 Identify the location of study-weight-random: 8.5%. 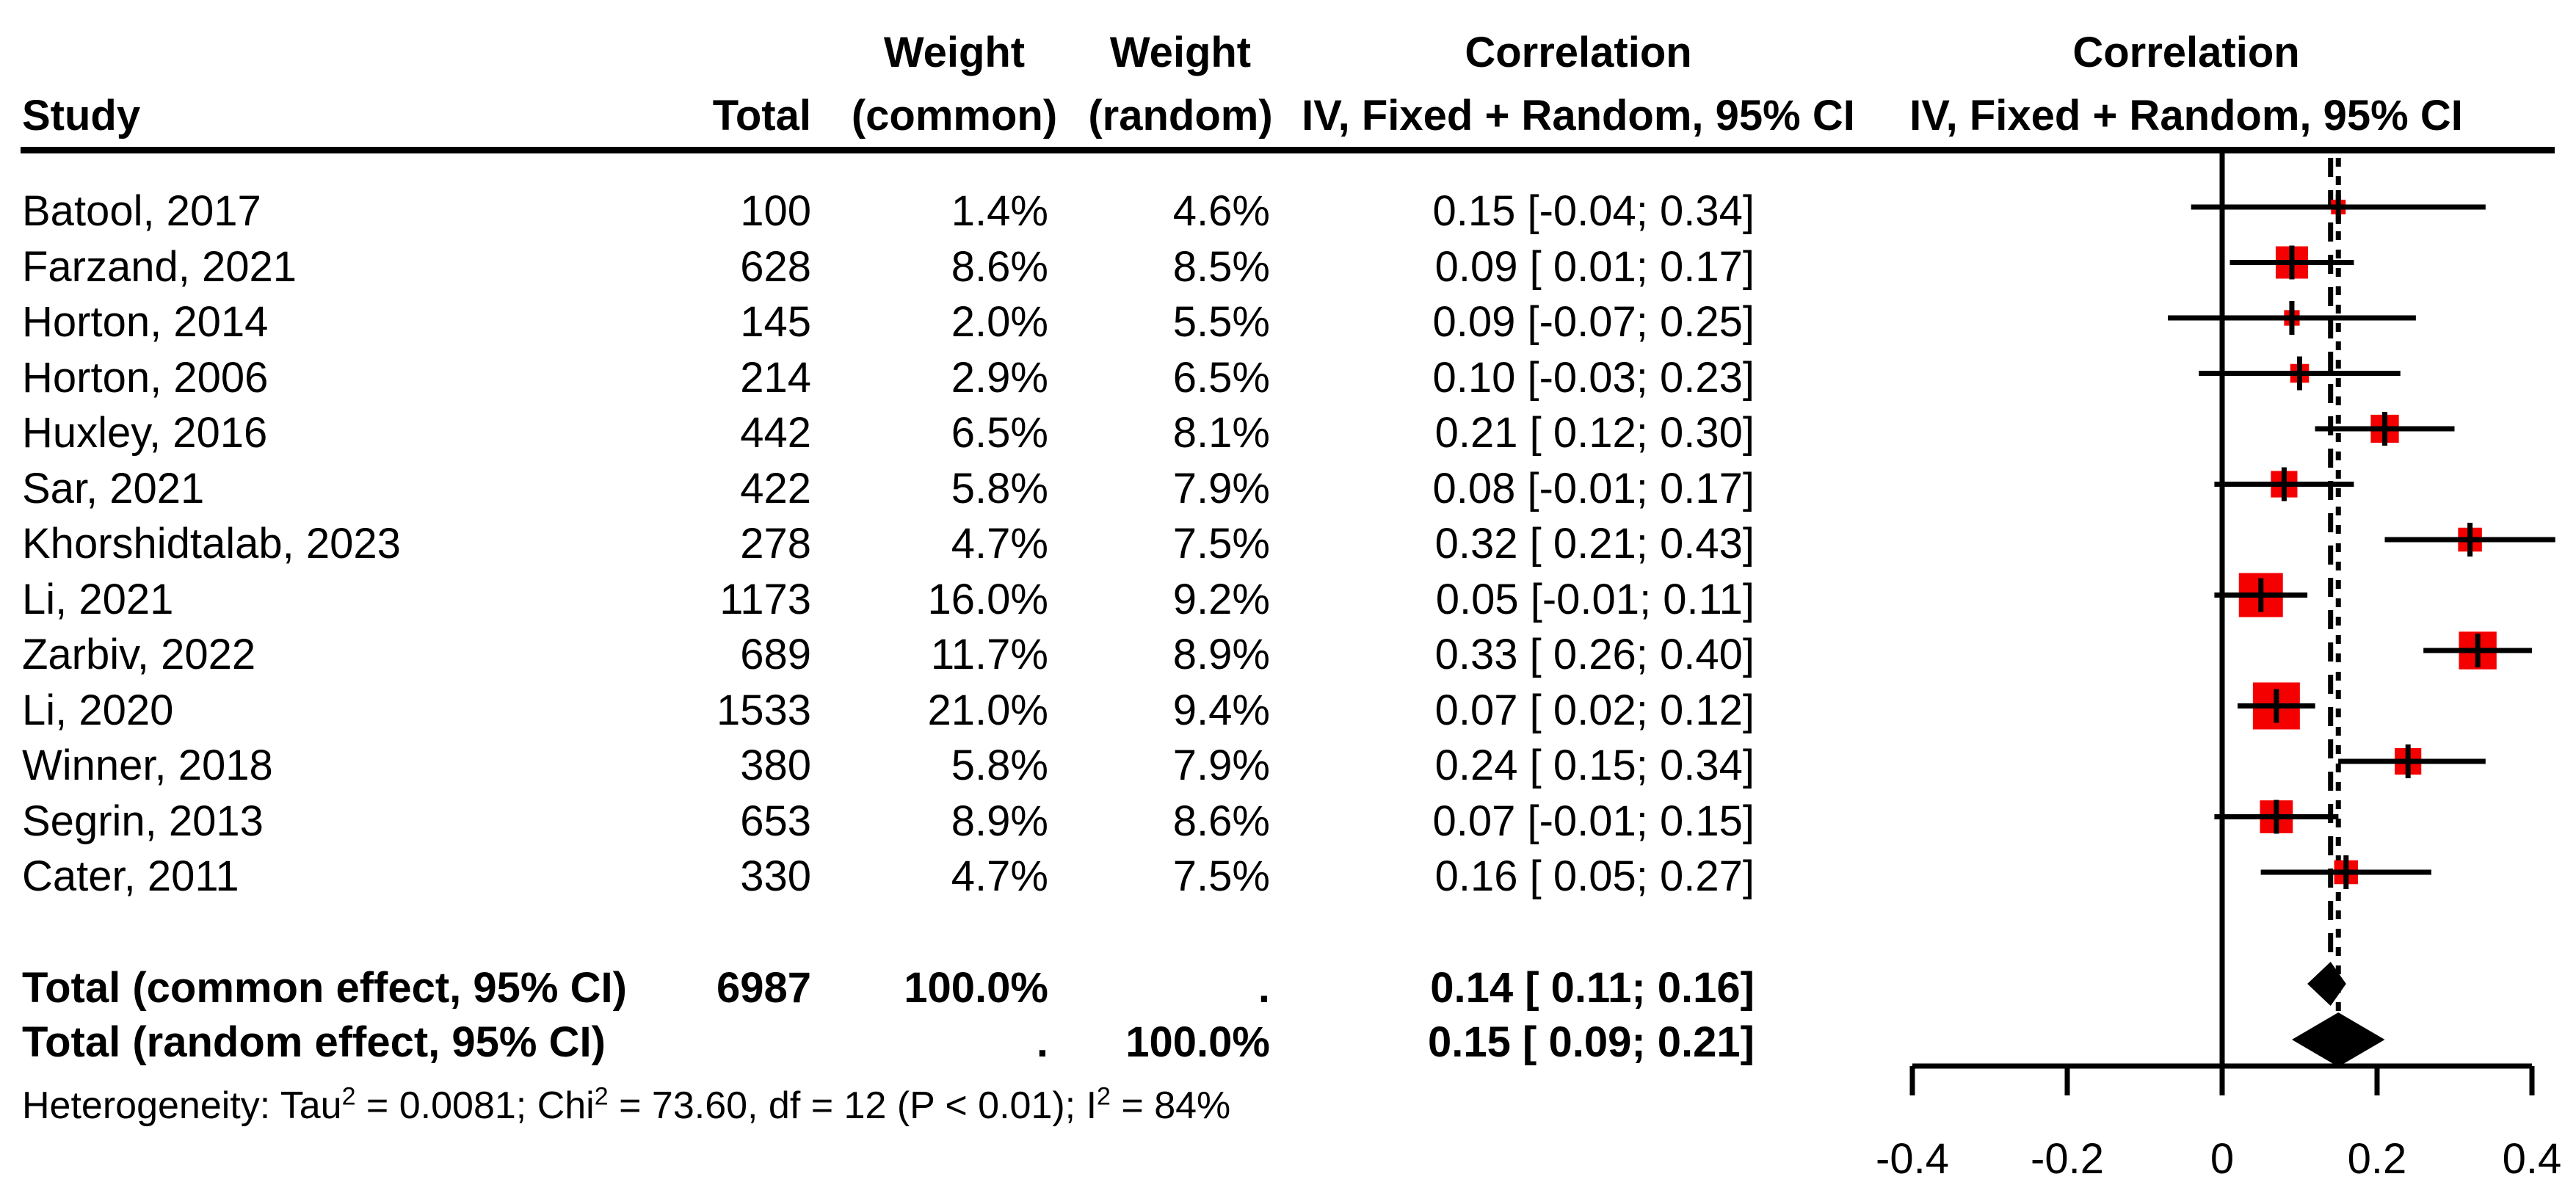
(1221, 266).